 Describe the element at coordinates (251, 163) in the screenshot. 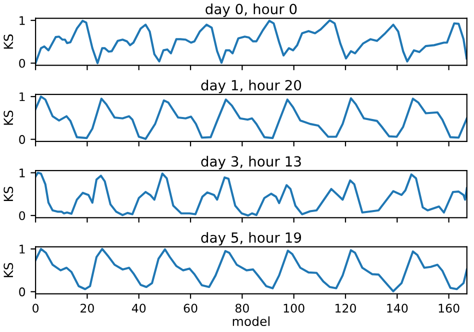

I see `chart-title: day 3, hour 13` at that location.